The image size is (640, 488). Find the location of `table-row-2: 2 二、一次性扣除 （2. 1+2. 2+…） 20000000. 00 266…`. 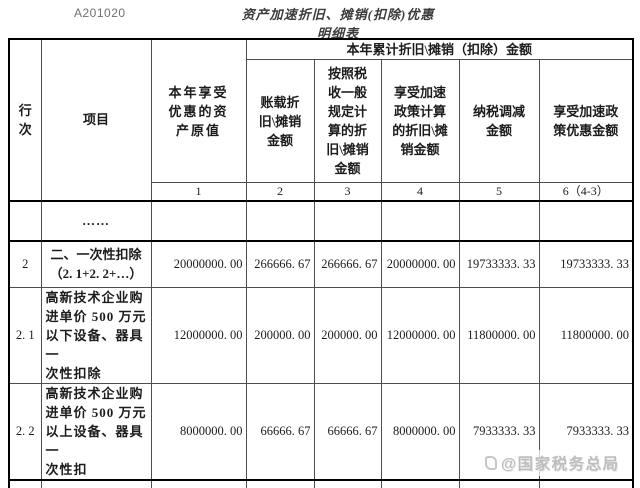

table-row-2: 2 二、一次性扣除 （2. 1+2. 2+…） 20000000. 00 266… is located at coordinates (321, 264).